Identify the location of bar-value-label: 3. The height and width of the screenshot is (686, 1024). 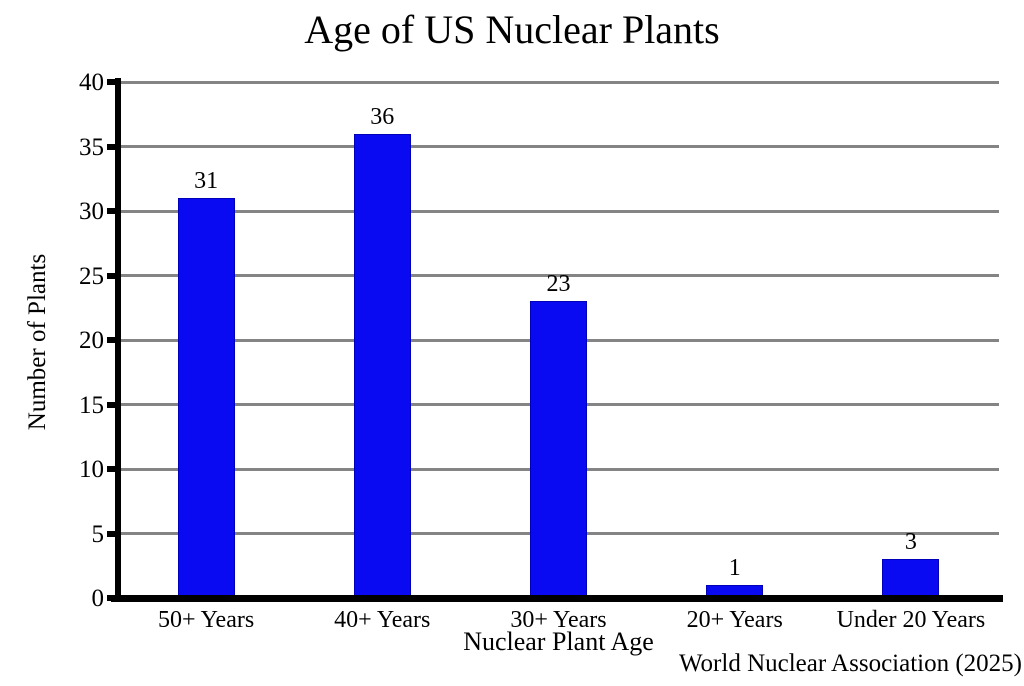
(910, 542).